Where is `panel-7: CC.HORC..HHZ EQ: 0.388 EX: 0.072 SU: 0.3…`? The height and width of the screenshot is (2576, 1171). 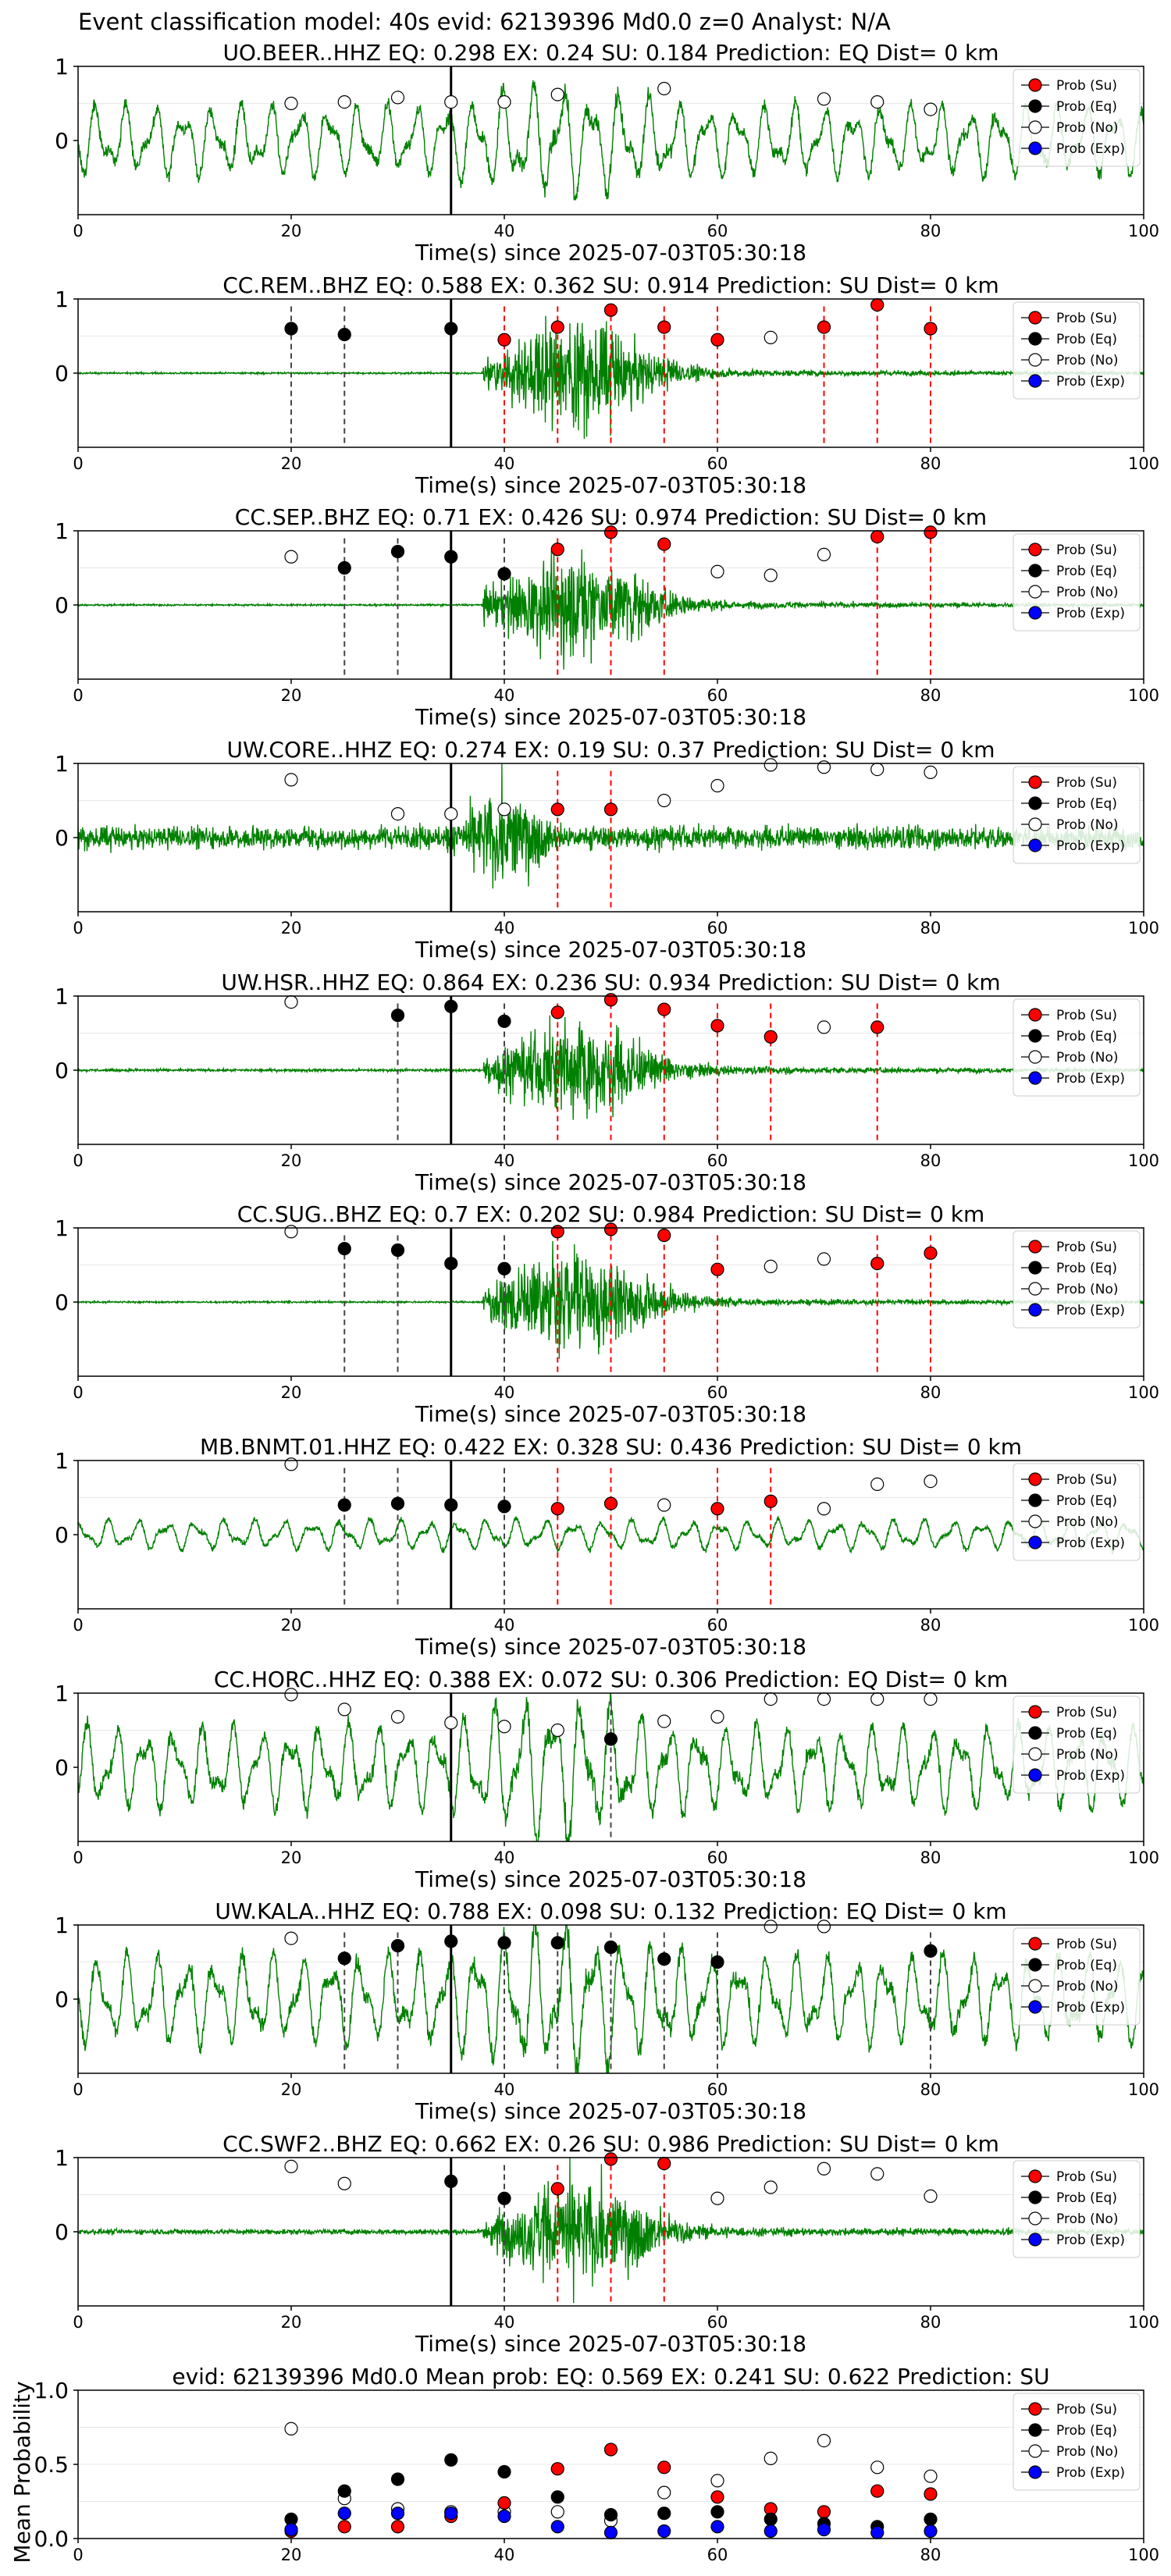 panel-7: CC.HORC..HHZ EQ: 0.388 EX: 0.072 SU: 0.3… is located at coordinates (607, 1779).